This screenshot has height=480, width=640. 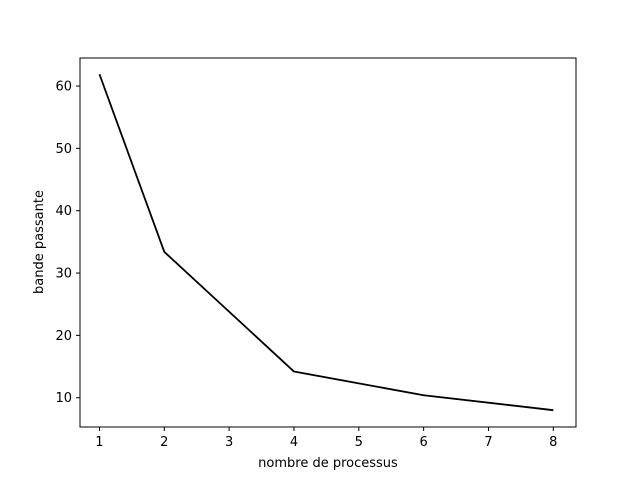 I want to click on x-tick-label: 1, so click(x=99, y=442).